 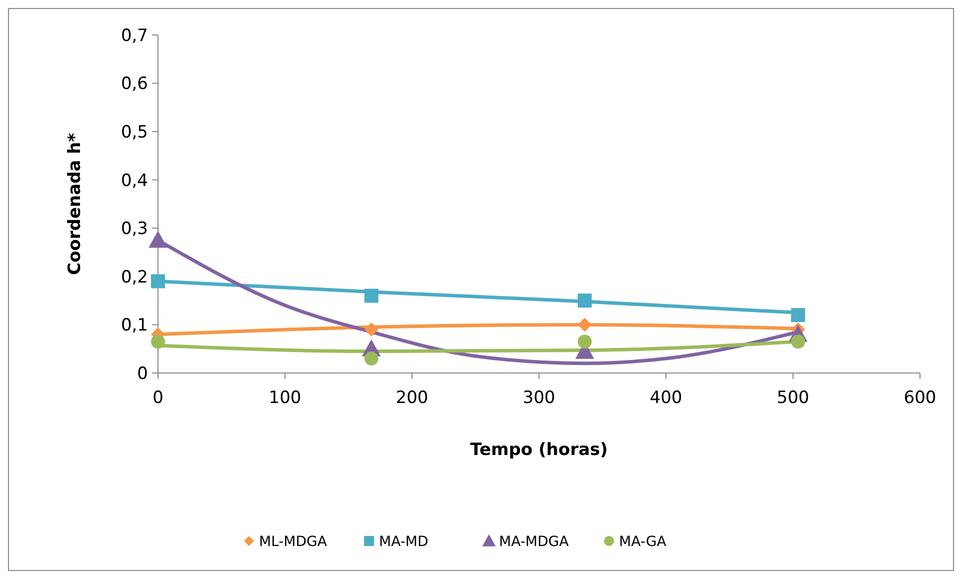 What do you see at coordinates (793, 398) in the screenshot?
I see `x-tick-label: 500` at bounding box center [793, 398].